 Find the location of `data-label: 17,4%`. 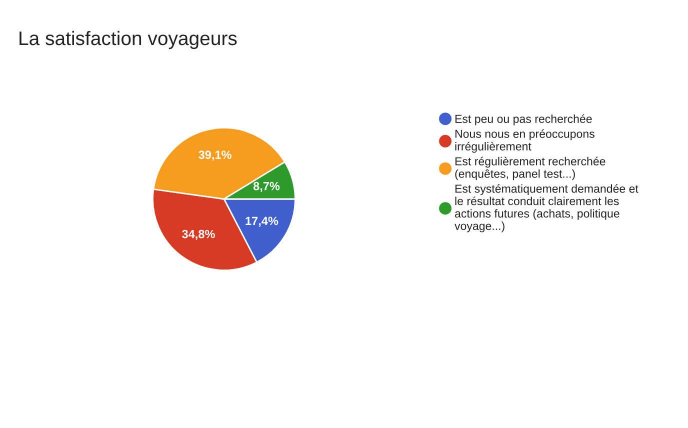

data-label: 17,4% is located at coordinates (262, 221).